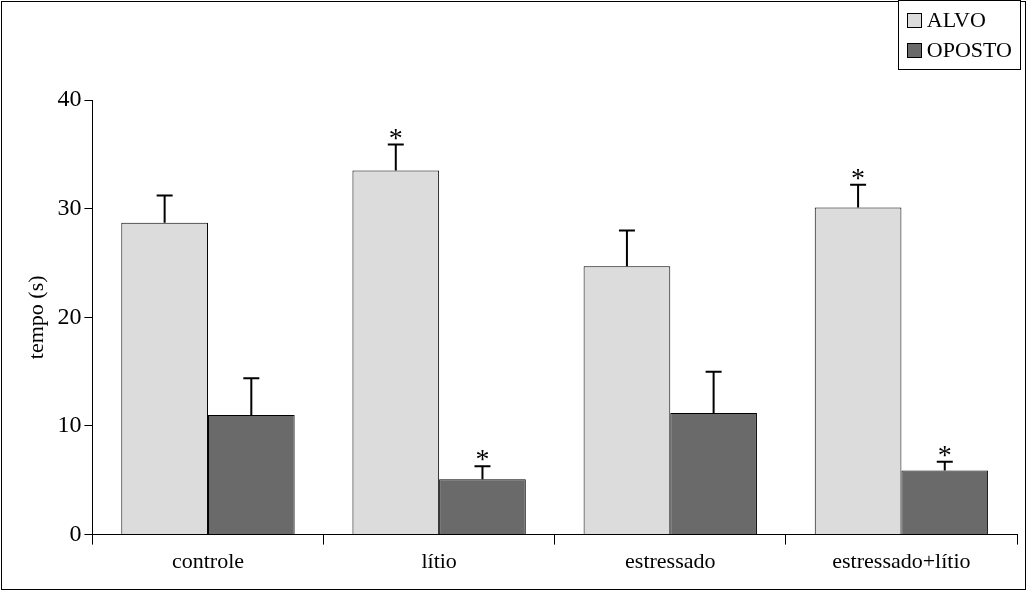 This screenshot has width=1027, height=591. Describe the element at coordinates (35, 317) in the screenshot. I see `y-axis-title: tempo (s)` at that location.